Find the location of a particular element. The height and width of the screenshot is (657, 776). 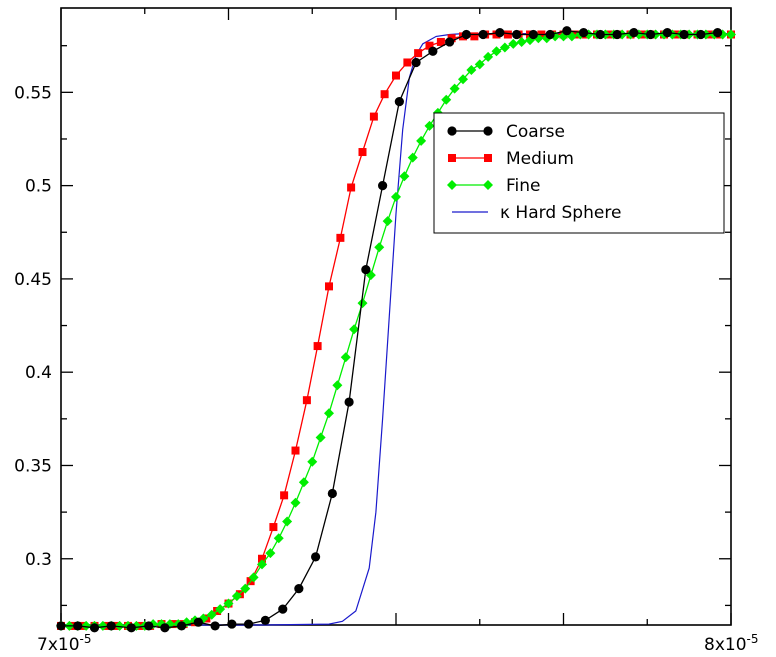

legend-label-hard-sphere: κ Hard Sphere is located at coordinates (560, 213).